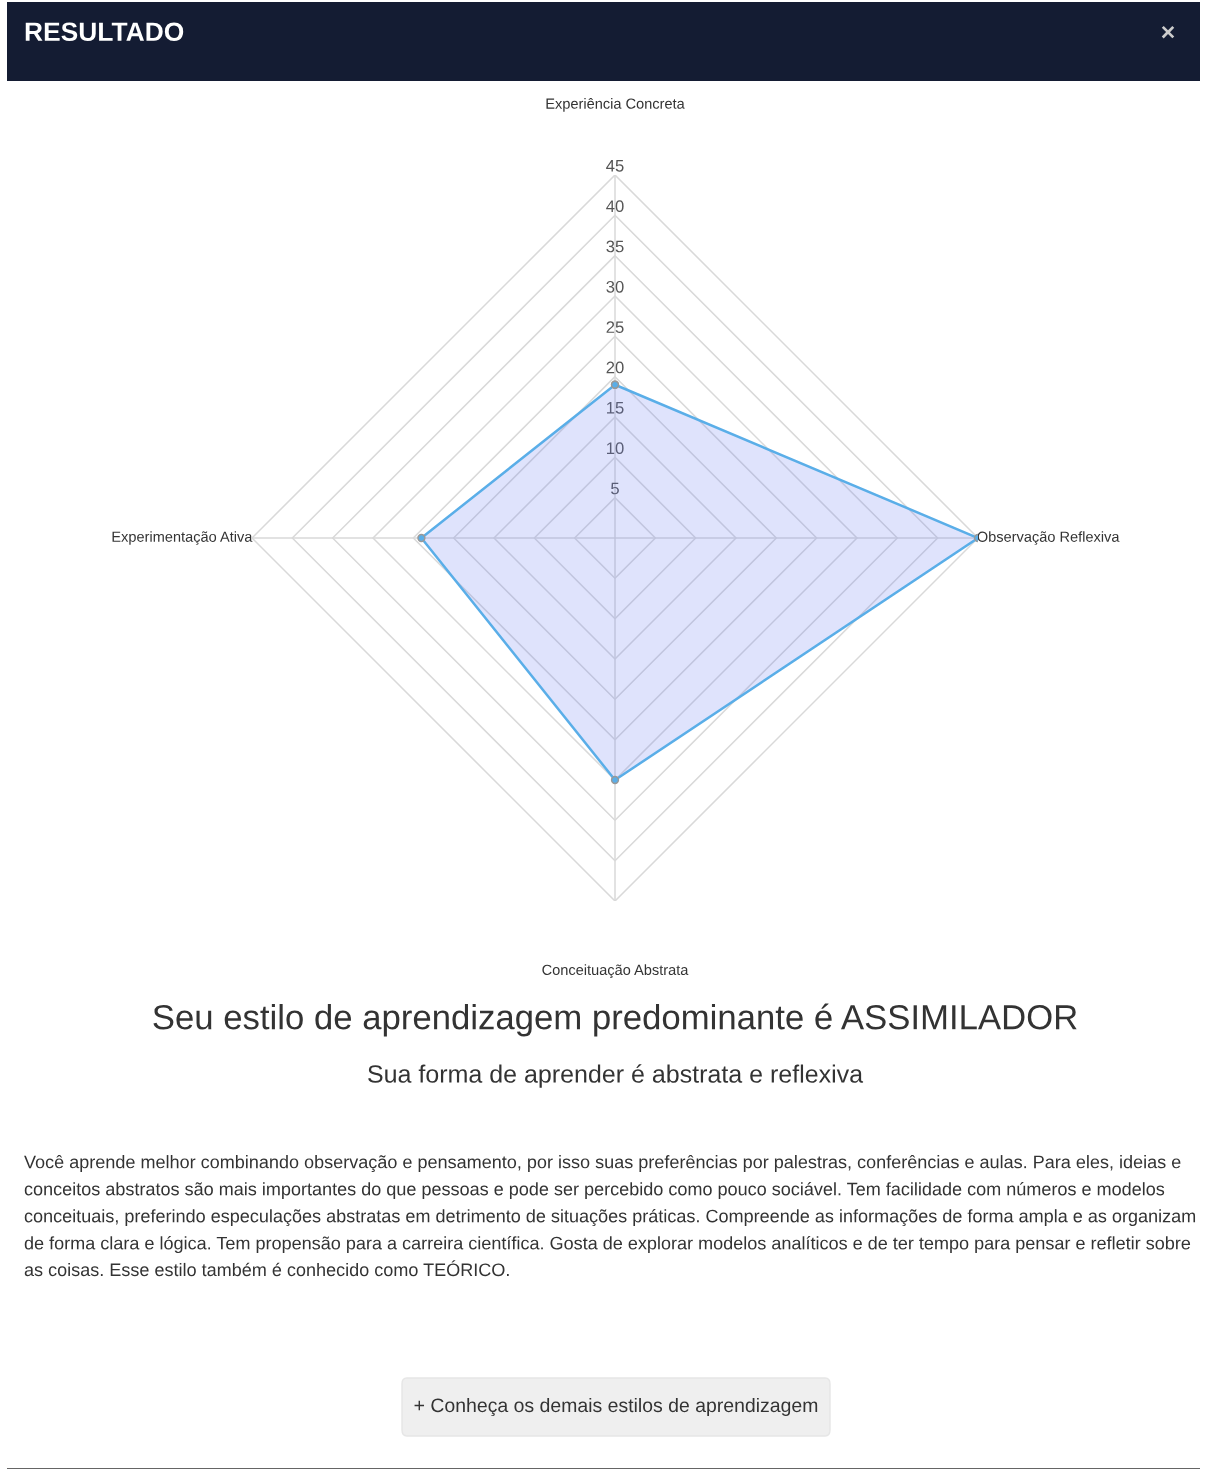 Image resolution: width=1207 pixels, height=1469 pixels. I want to click on spoke-label: Experimentação Ativa, so click(182, 538).